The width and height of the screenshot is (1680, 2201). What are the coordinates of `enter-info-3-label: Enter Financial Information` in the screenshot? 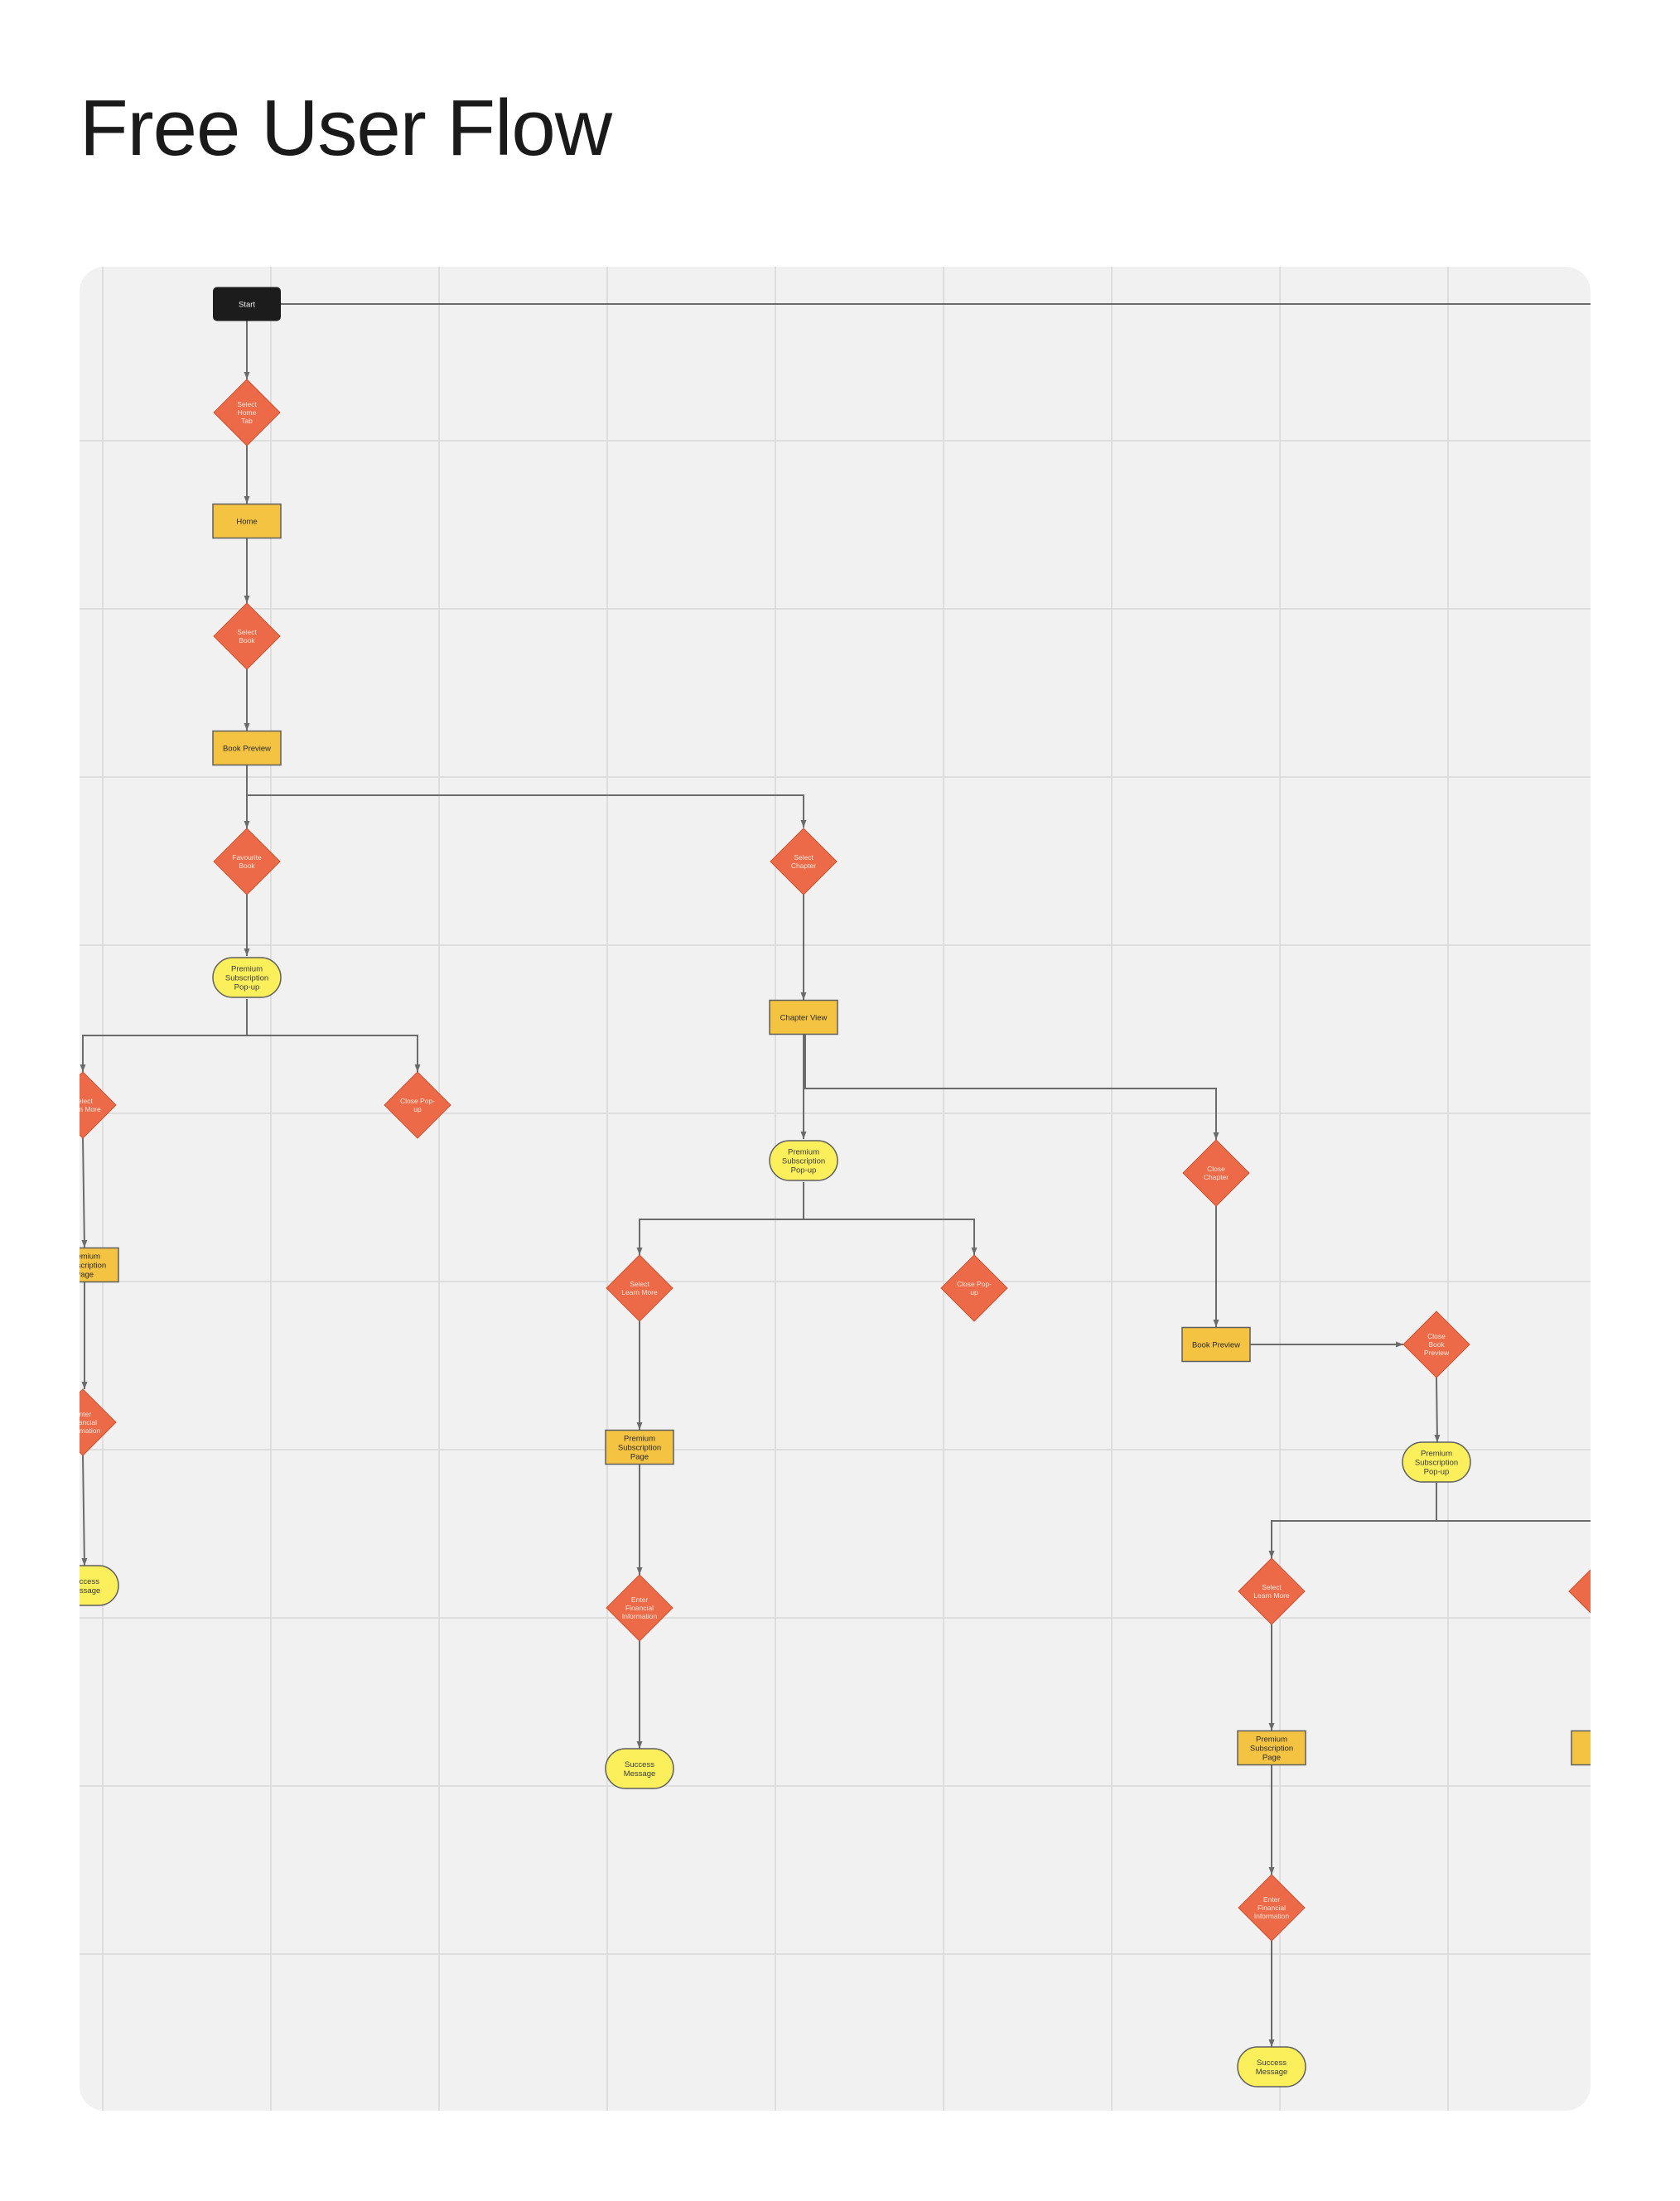 It's located at (1272, 1907).